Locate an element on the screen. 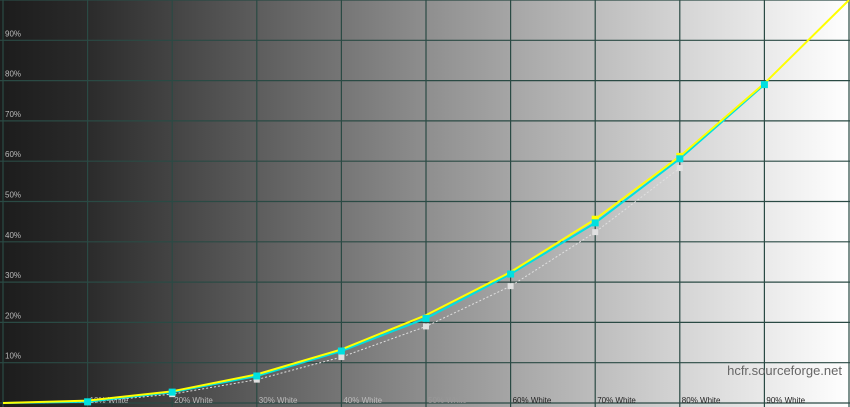 Image resolution: width=850 pixels, height=407 pixels. x-tick-label: 40% White is located at coordinates (362, 400).